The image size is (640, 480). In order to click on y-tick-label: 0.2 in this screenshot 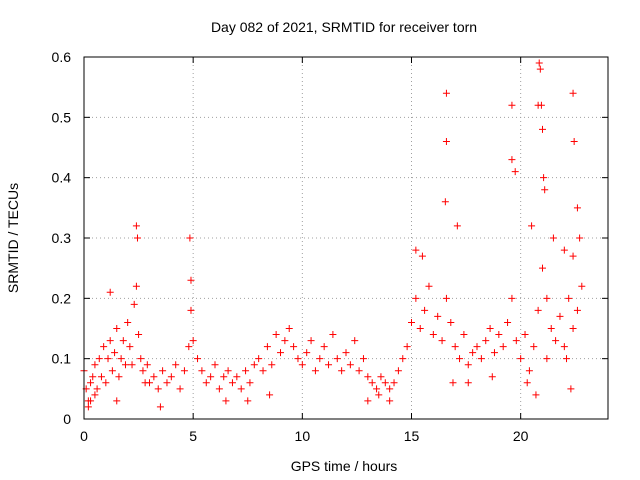, I will do `click(62, 298)`.